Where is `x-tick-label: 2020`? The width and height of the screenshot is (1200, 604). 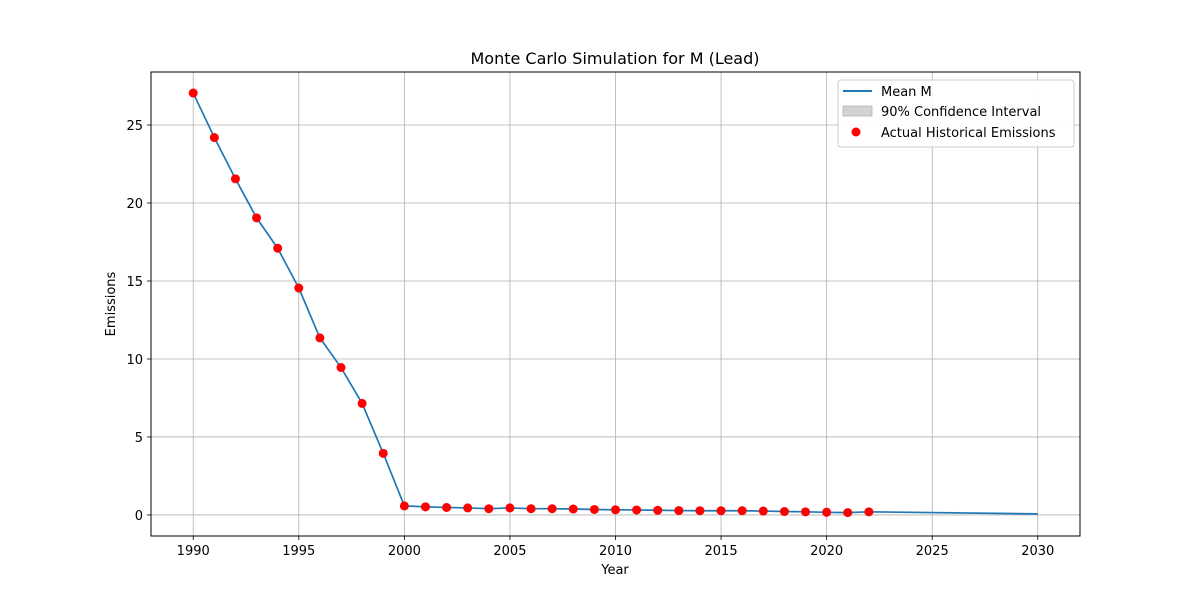
x-tick-label: 2020 is located at coordinates (826, 551).